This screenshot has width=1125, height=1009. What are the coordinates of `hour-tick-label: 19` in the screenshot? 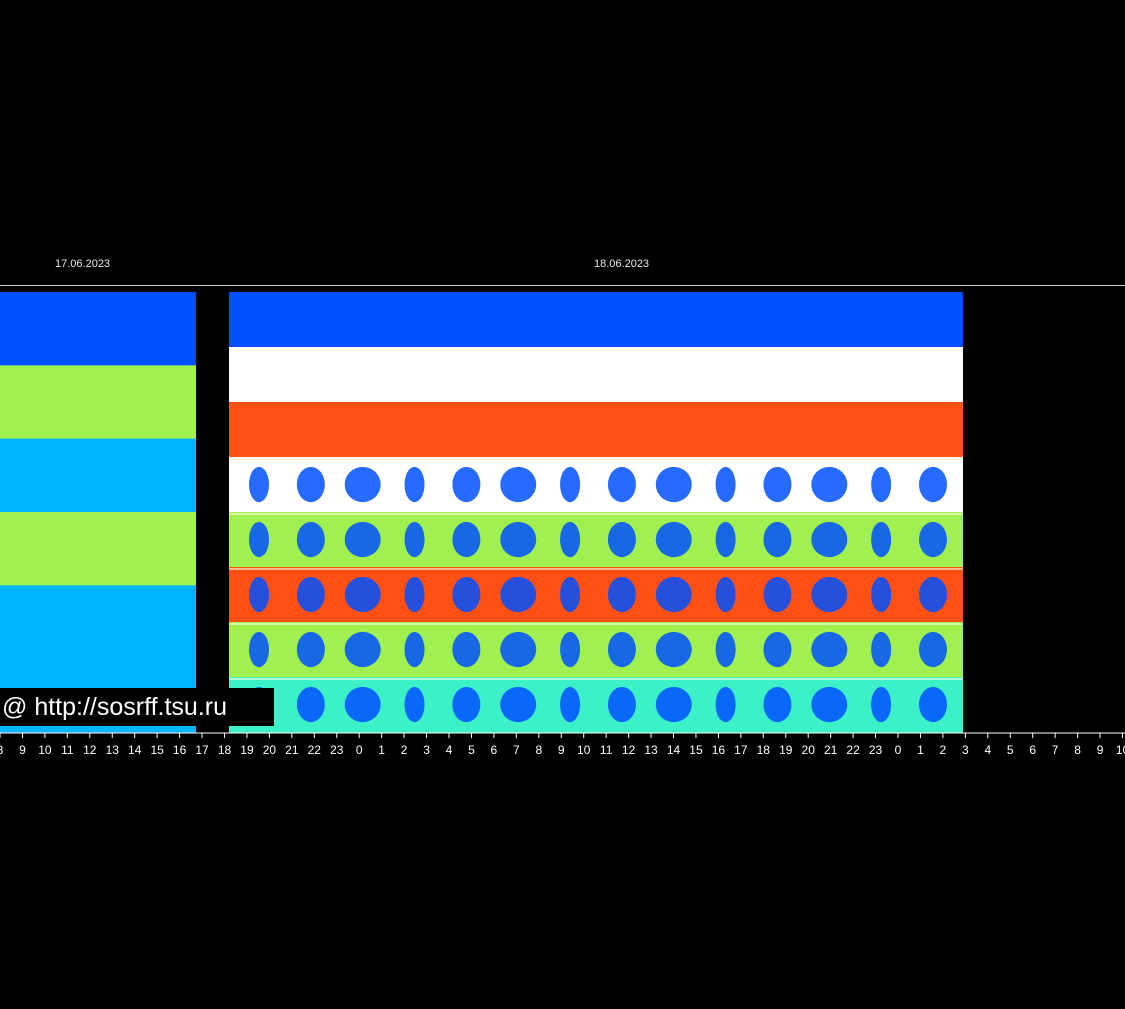 It's located at (786, 750).